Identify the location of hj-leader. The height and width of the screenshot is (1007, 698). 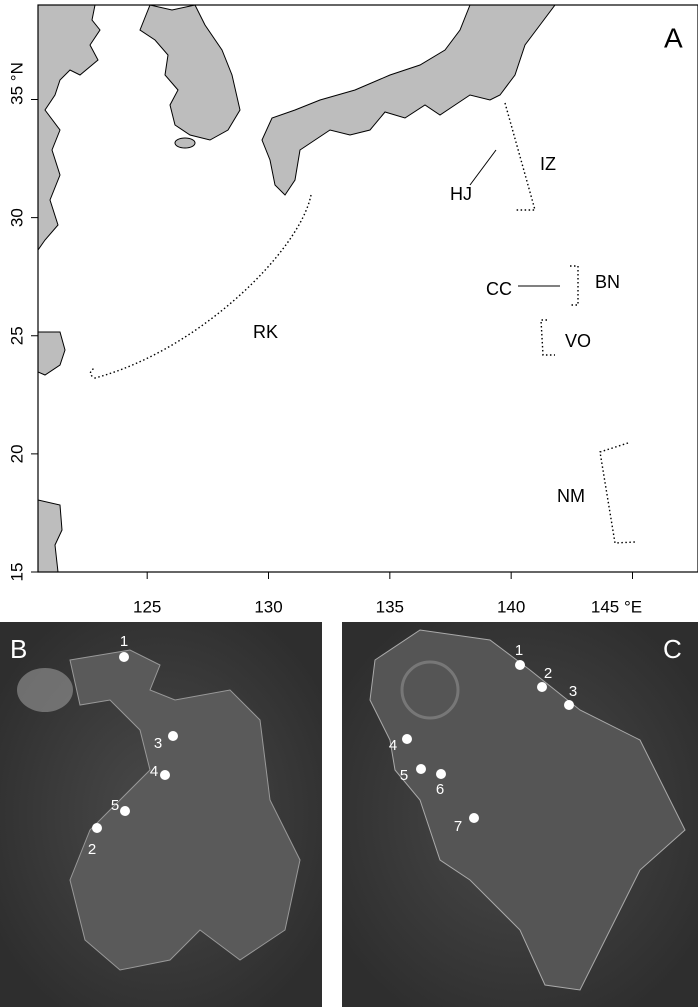
(483, 167).